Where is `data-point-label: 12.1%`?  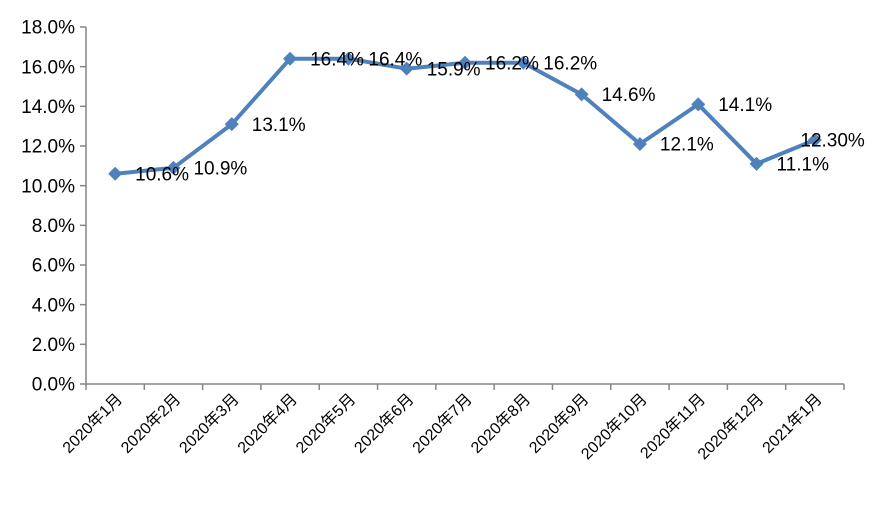
data-point-label: 12.1% is located at coordinates (687, 145).